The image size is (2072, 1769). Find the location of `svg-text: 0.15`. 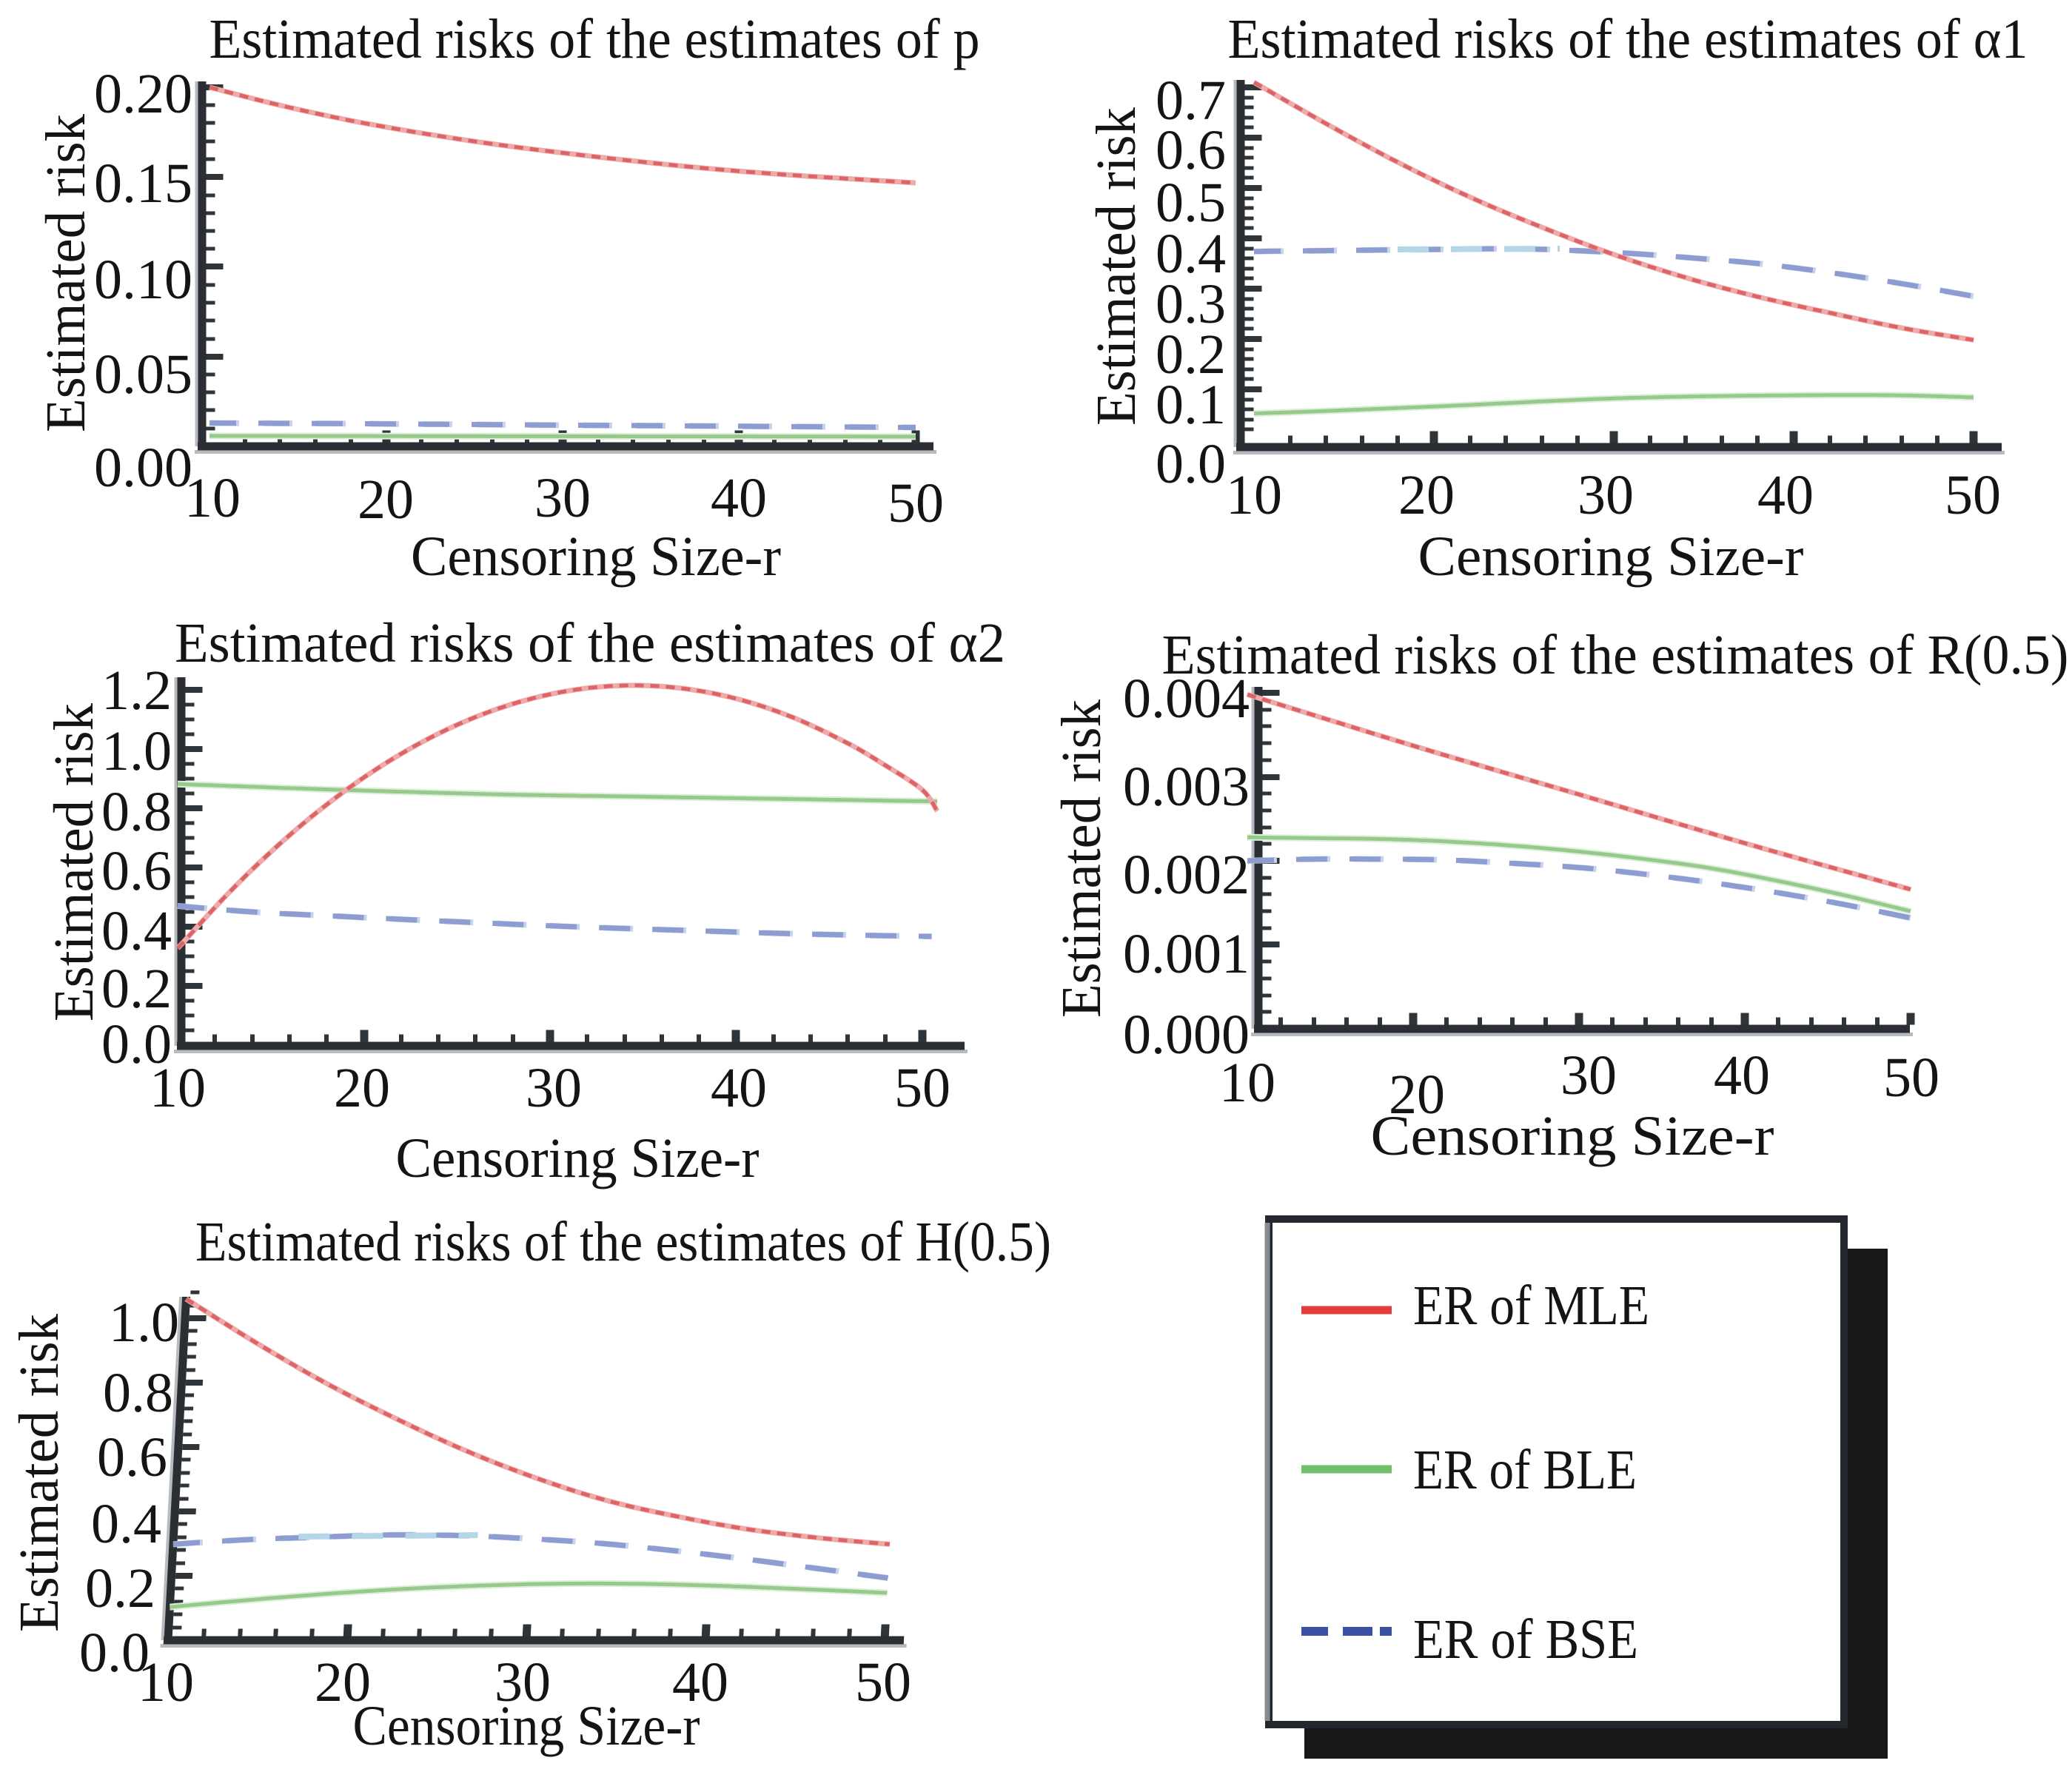

svg-text: 0.15 is located at coordinates (143, 183).